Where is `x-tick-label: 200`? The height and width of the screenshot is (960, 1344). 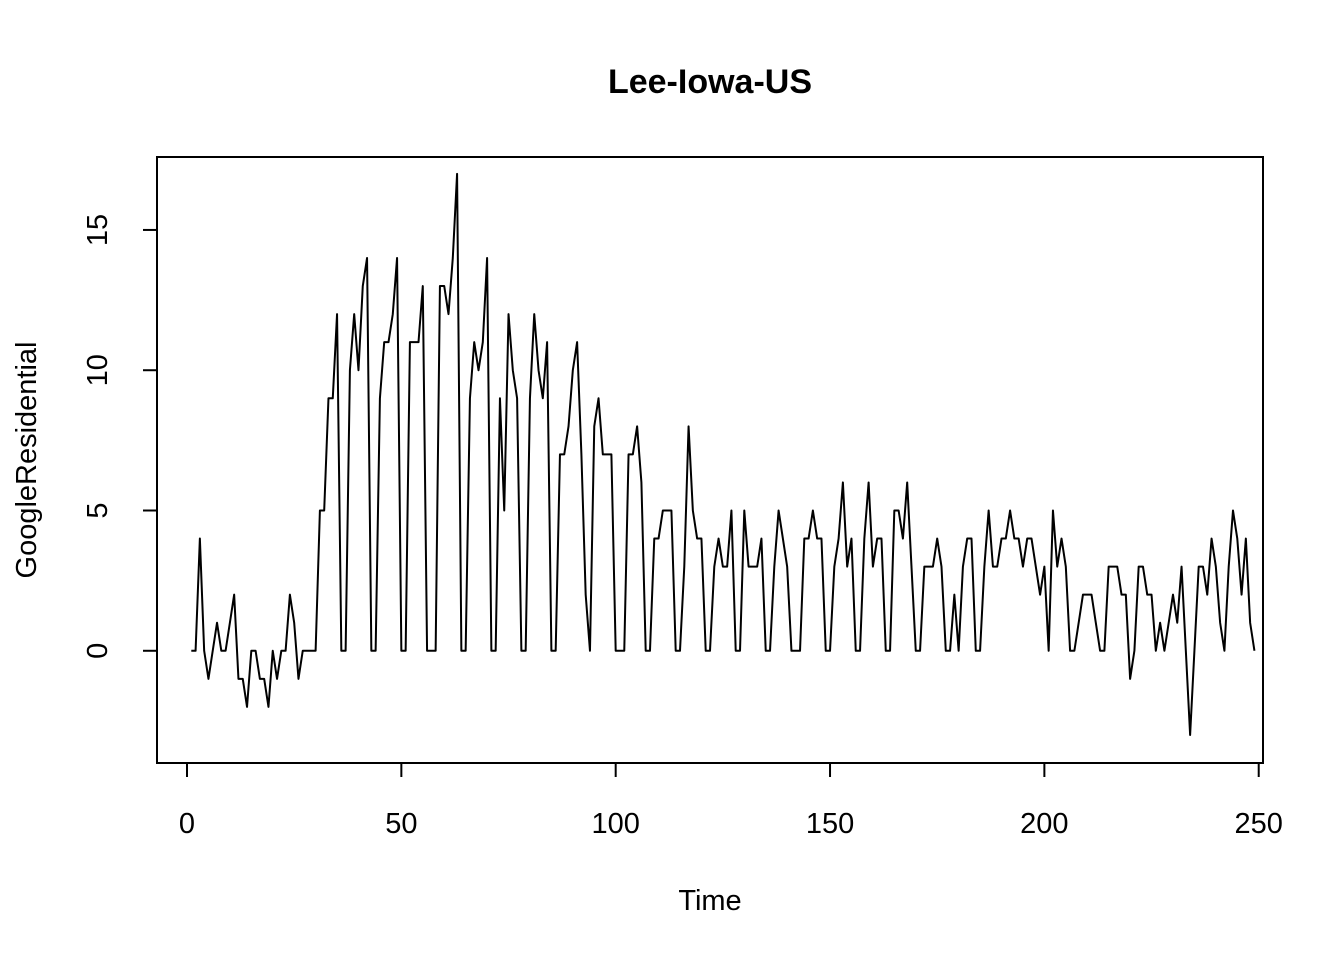
x-tick-label: 200 is located at coordinates (1044, 824).